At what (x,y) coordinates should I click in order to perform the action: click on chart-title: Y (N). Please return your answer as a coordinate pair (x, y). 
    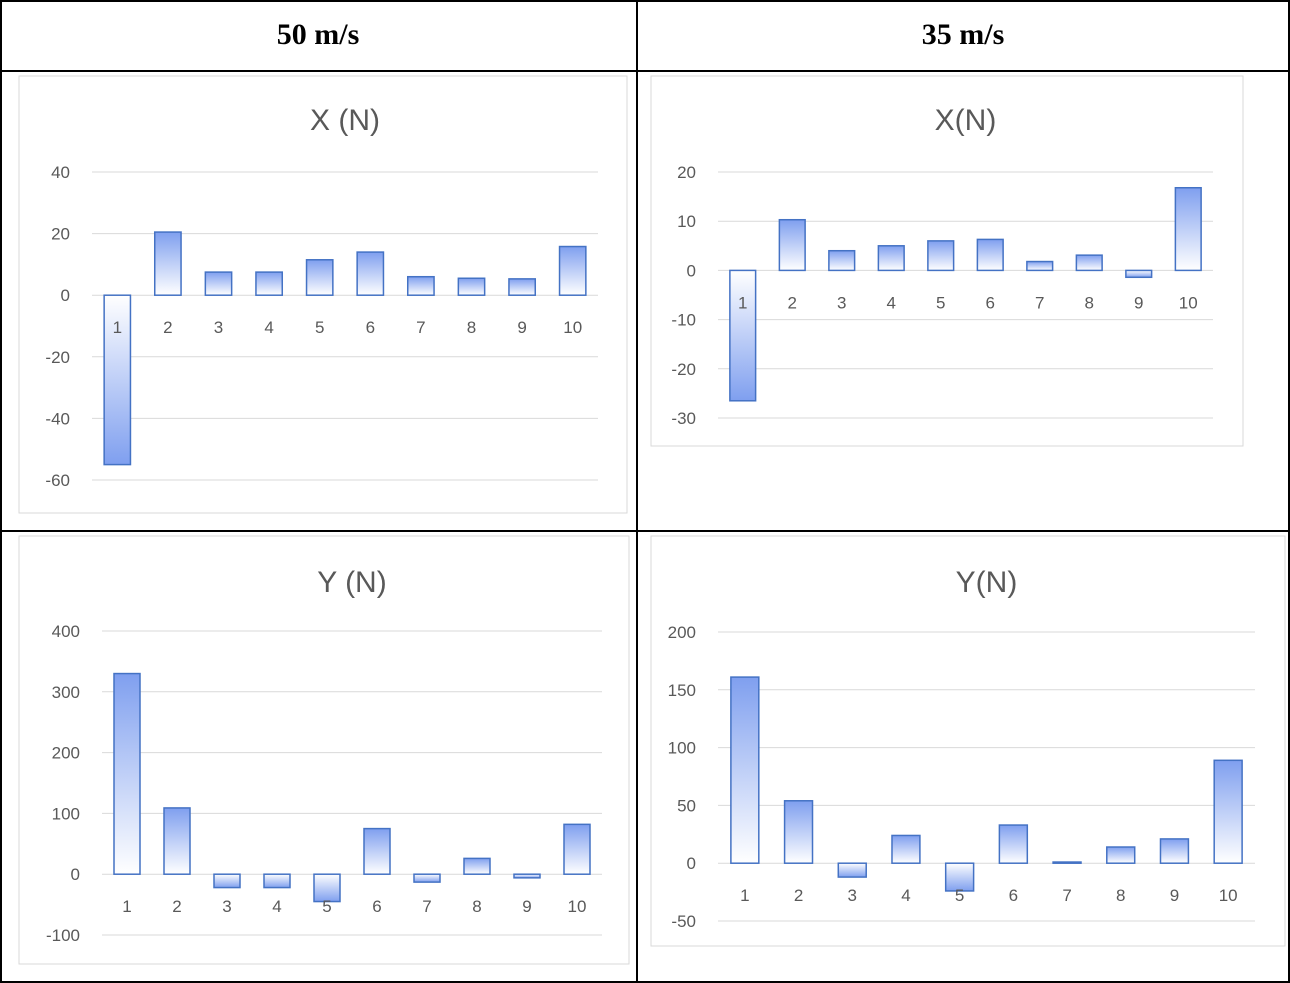
    Looking at the image, I should click on (351, 582).